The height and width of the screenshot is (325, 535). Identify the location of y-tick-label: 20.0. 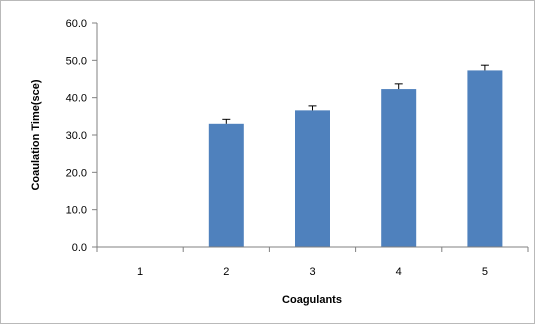
(76, 173).